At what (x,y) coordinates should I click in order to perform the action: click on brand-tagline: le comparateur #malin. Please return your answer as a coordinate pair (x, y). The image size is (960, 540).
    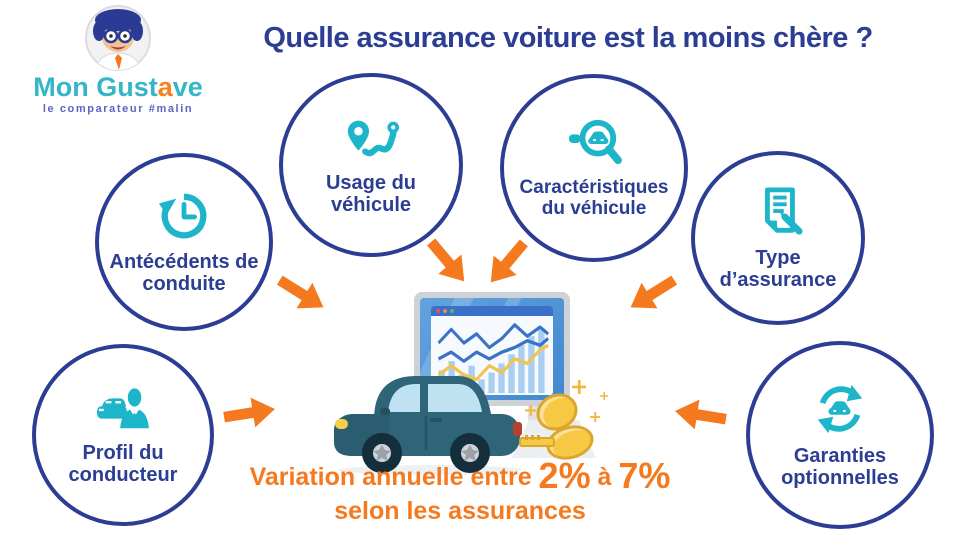
    Looking at the image, I should click on (118, 109).